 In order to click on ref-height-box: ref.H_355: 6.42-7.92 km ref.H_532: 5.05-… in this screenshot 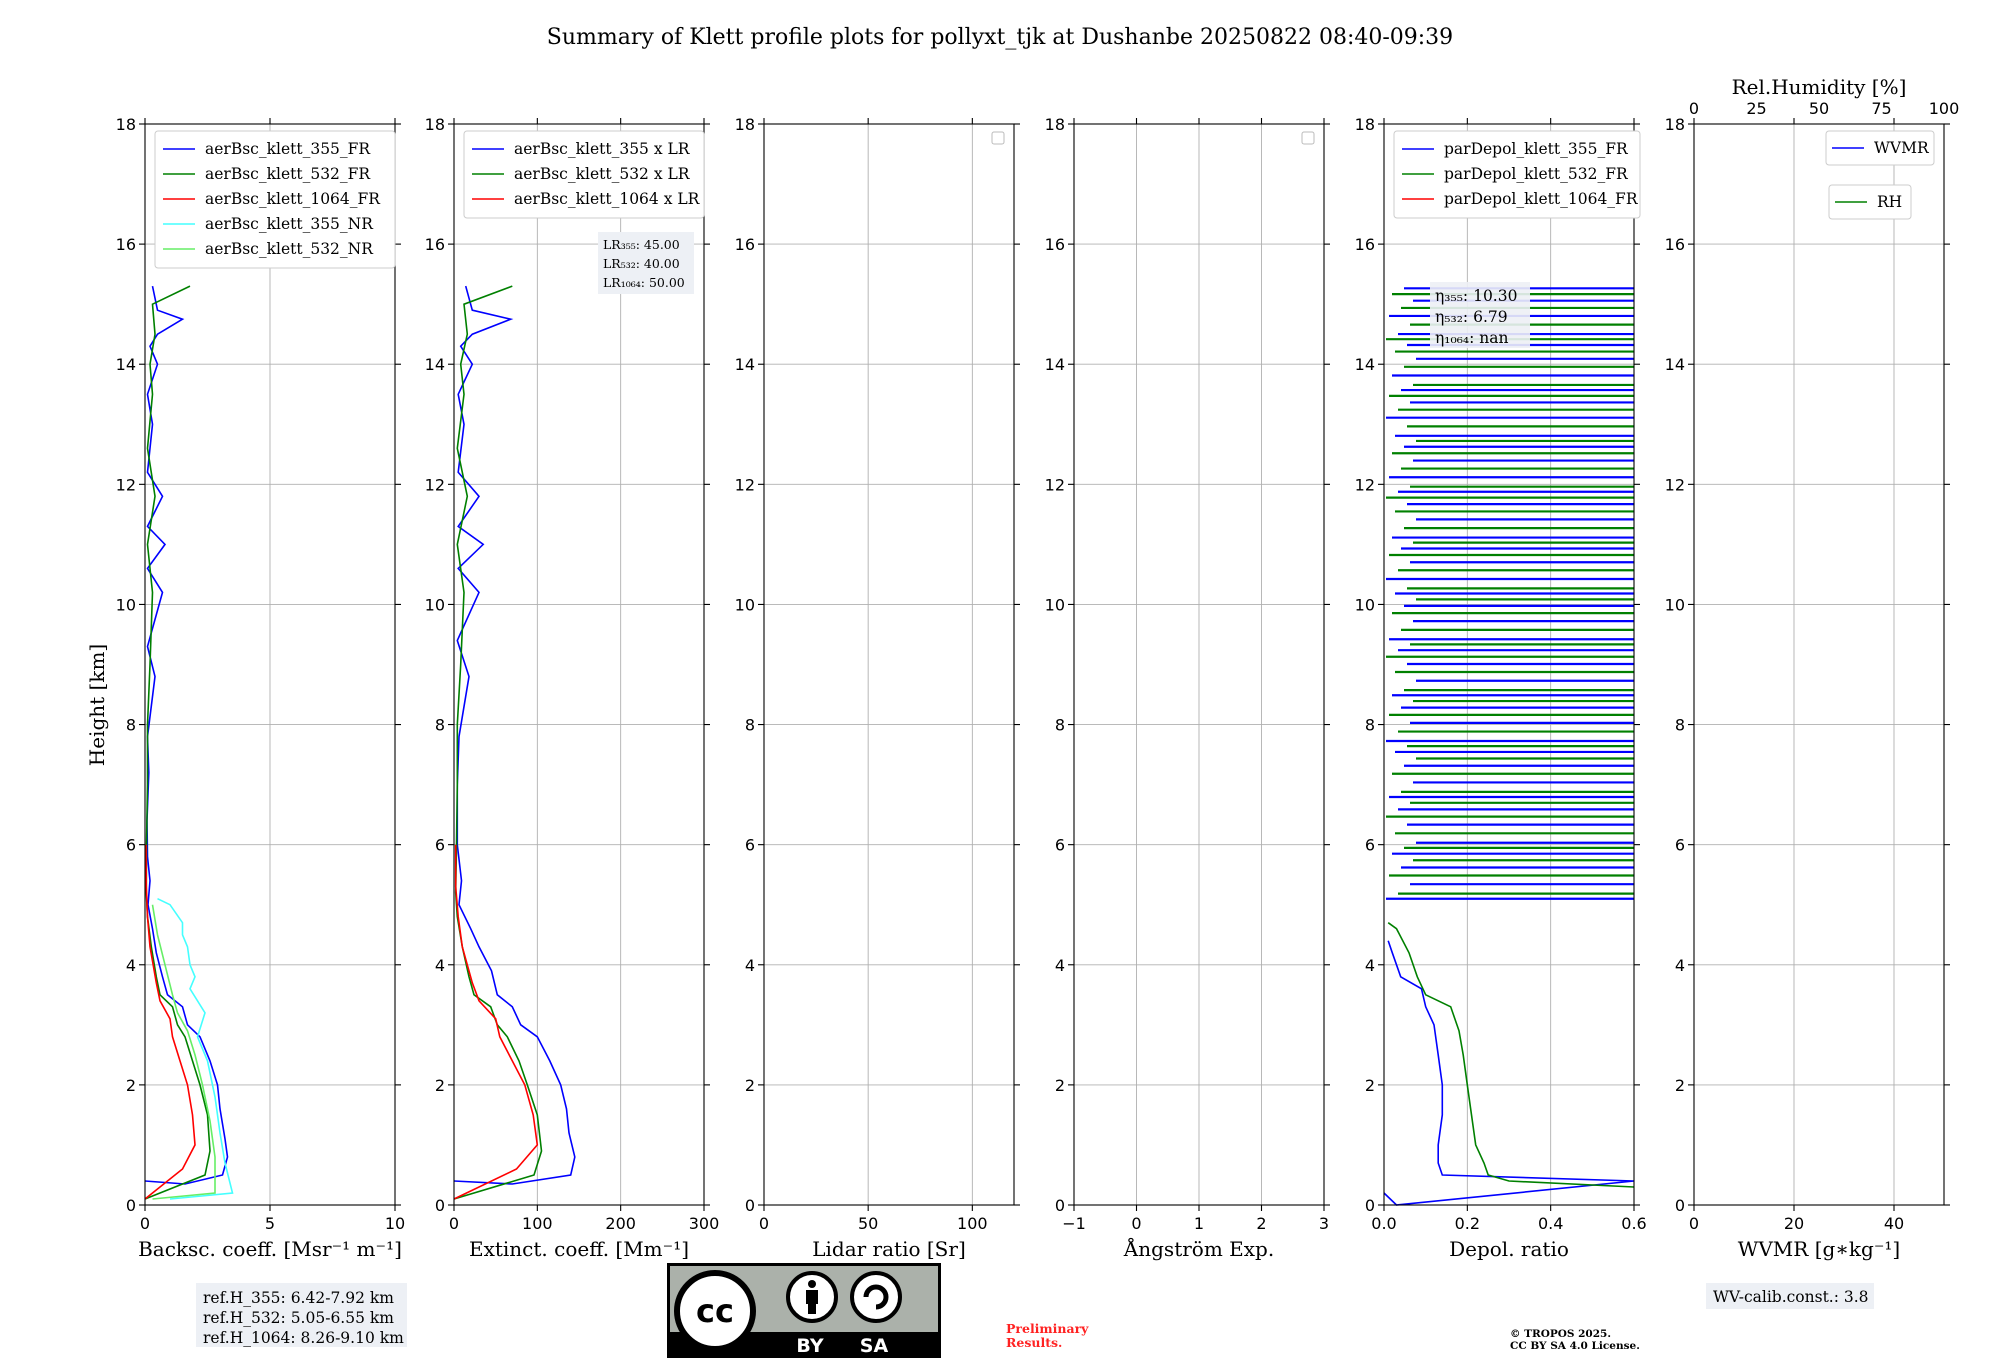, I will do `click(301, 1315)`.